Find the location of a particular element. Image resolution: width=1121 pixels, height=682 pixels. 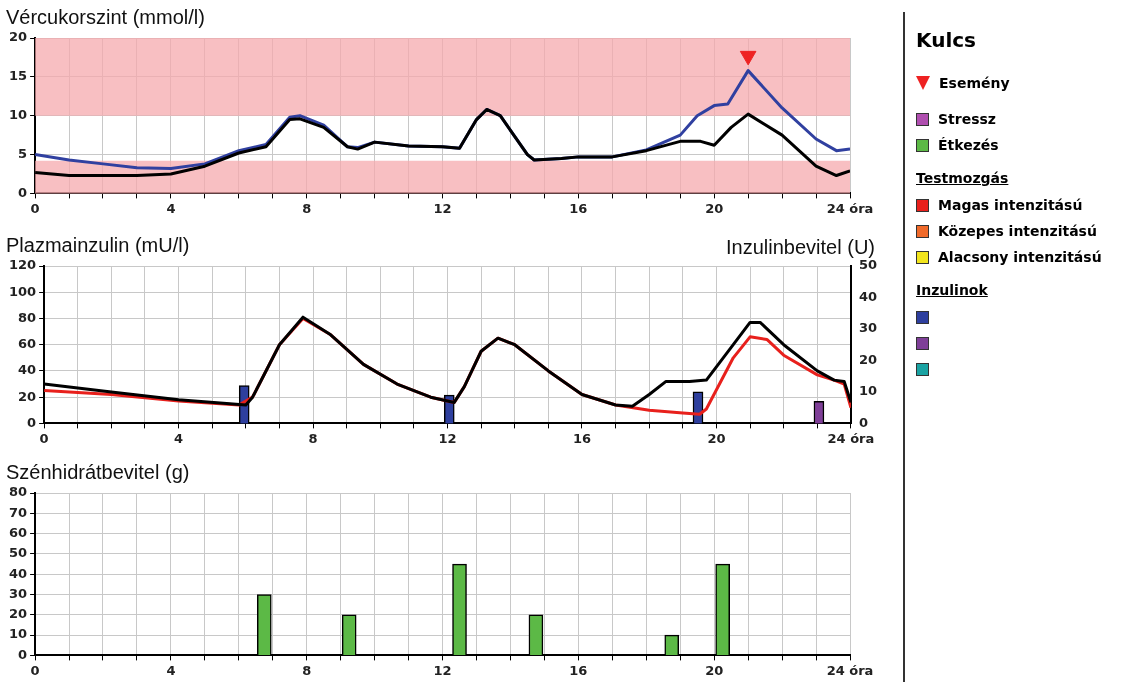

y-tick-label: 15 is located at coordinates (18, 76).